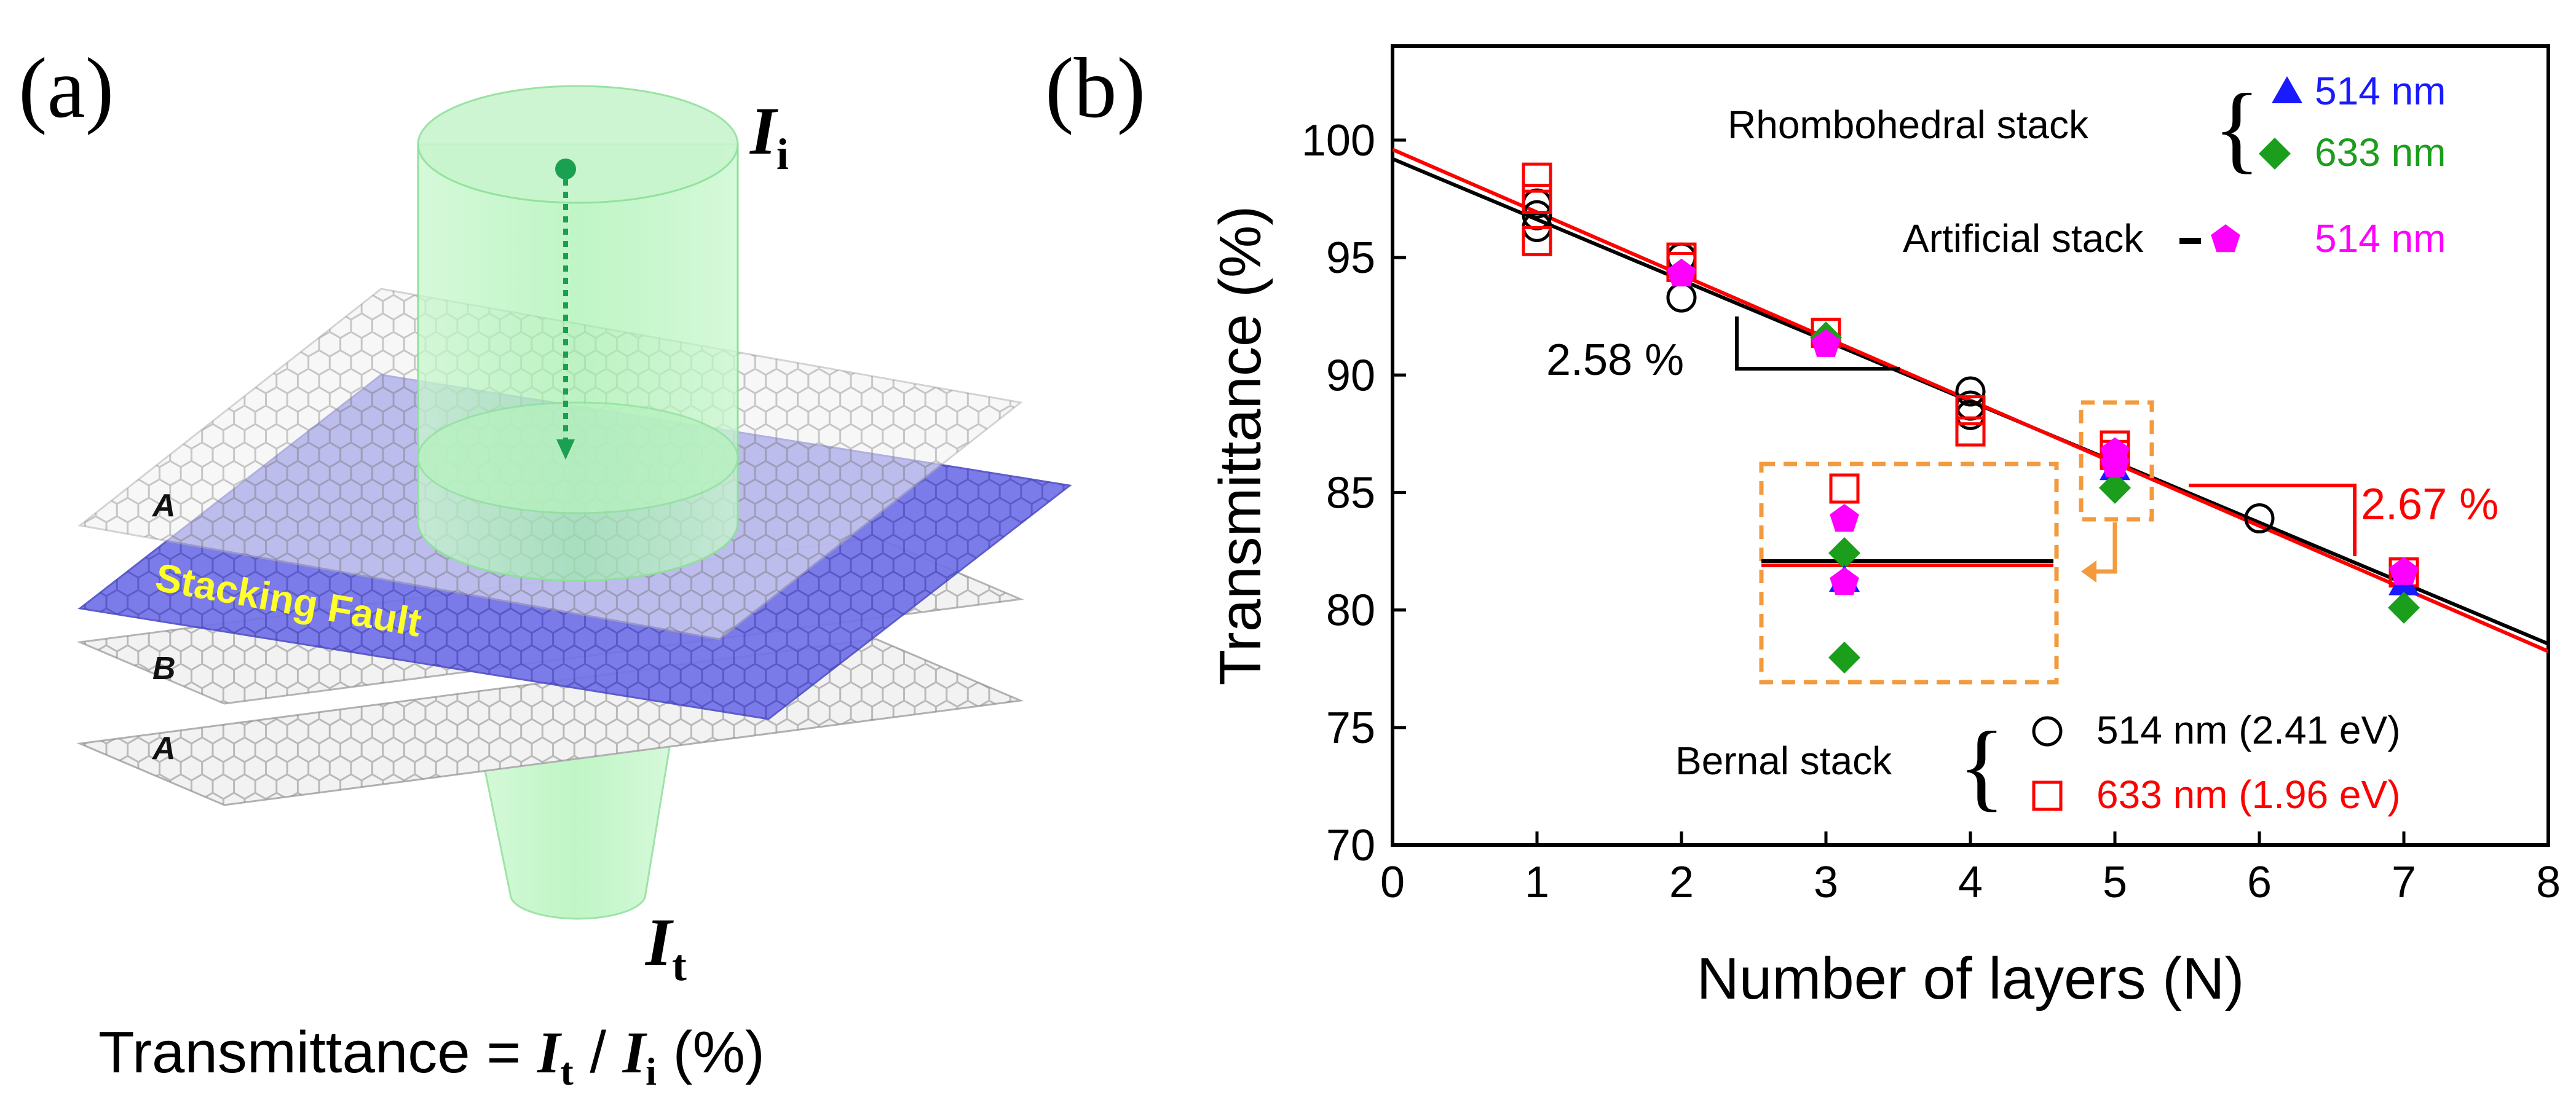 Image resolution: width=2576 pixels, height=1108 pixels. I want to click on y-tick-label: 100, so click(1338, 140).